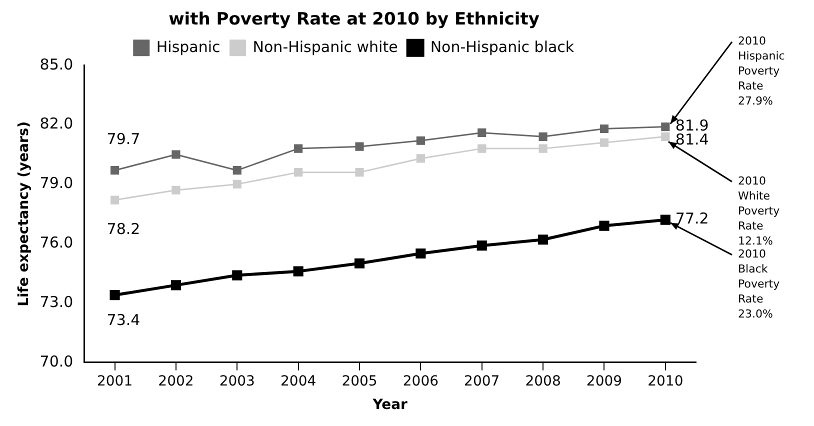 The width and height of the screenshot is (814, 426). Describe the element at coordinates (57, 123) in the screenshot. I see `y-tick-label: 82.0` at that location.